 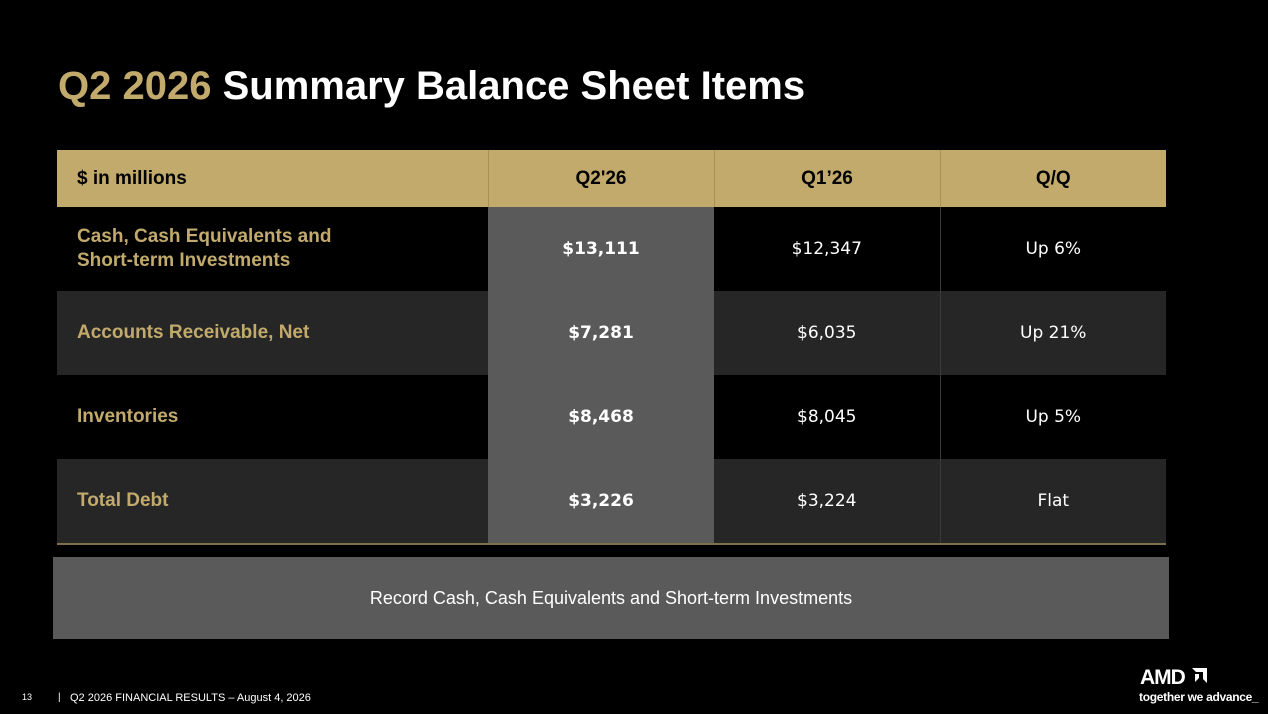 I want to click on table-header-row: $ in millions Q2'26 Q1’26 Q/Q, so click(x=611, y=178).